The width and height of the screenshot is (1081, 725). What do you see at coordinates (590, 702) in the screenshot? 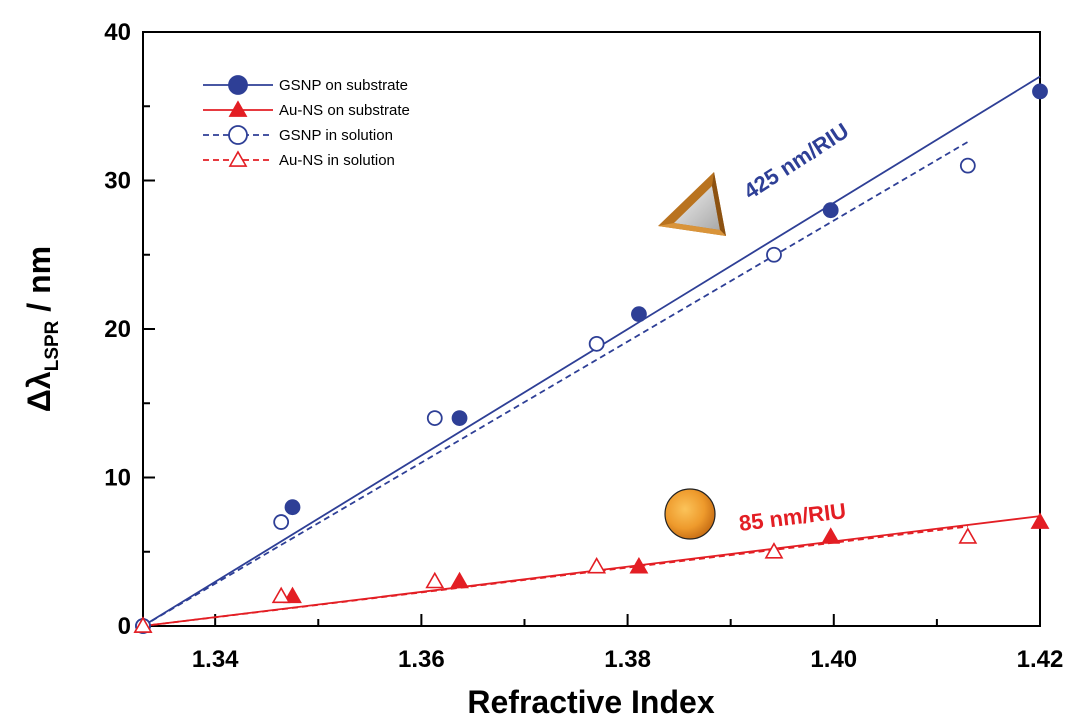
I see `x-axis-title: Refractive Index` at bounding box center [590, 702].